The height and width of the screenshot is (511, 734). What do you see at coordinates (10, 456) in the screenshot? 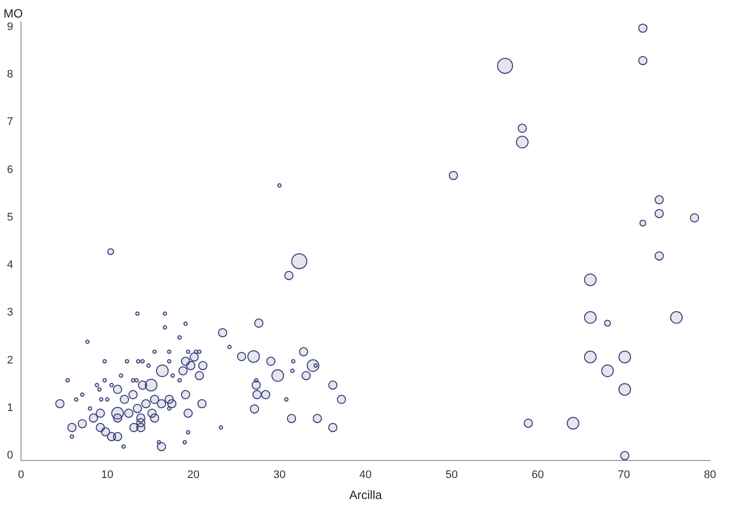
I see `y-tick-label: 0` at bounding box center [10, 456].